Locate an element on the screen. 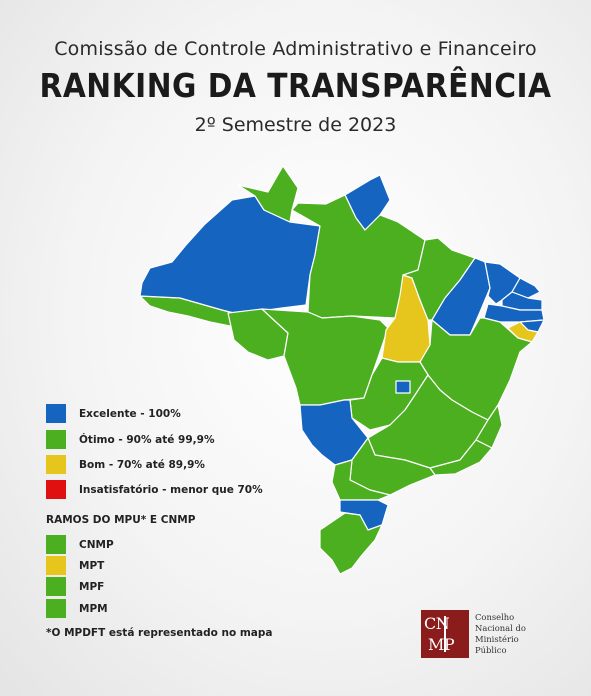 The height and width of the screenshot is (696, 591). state-ES is located at coordinates (489, 426).